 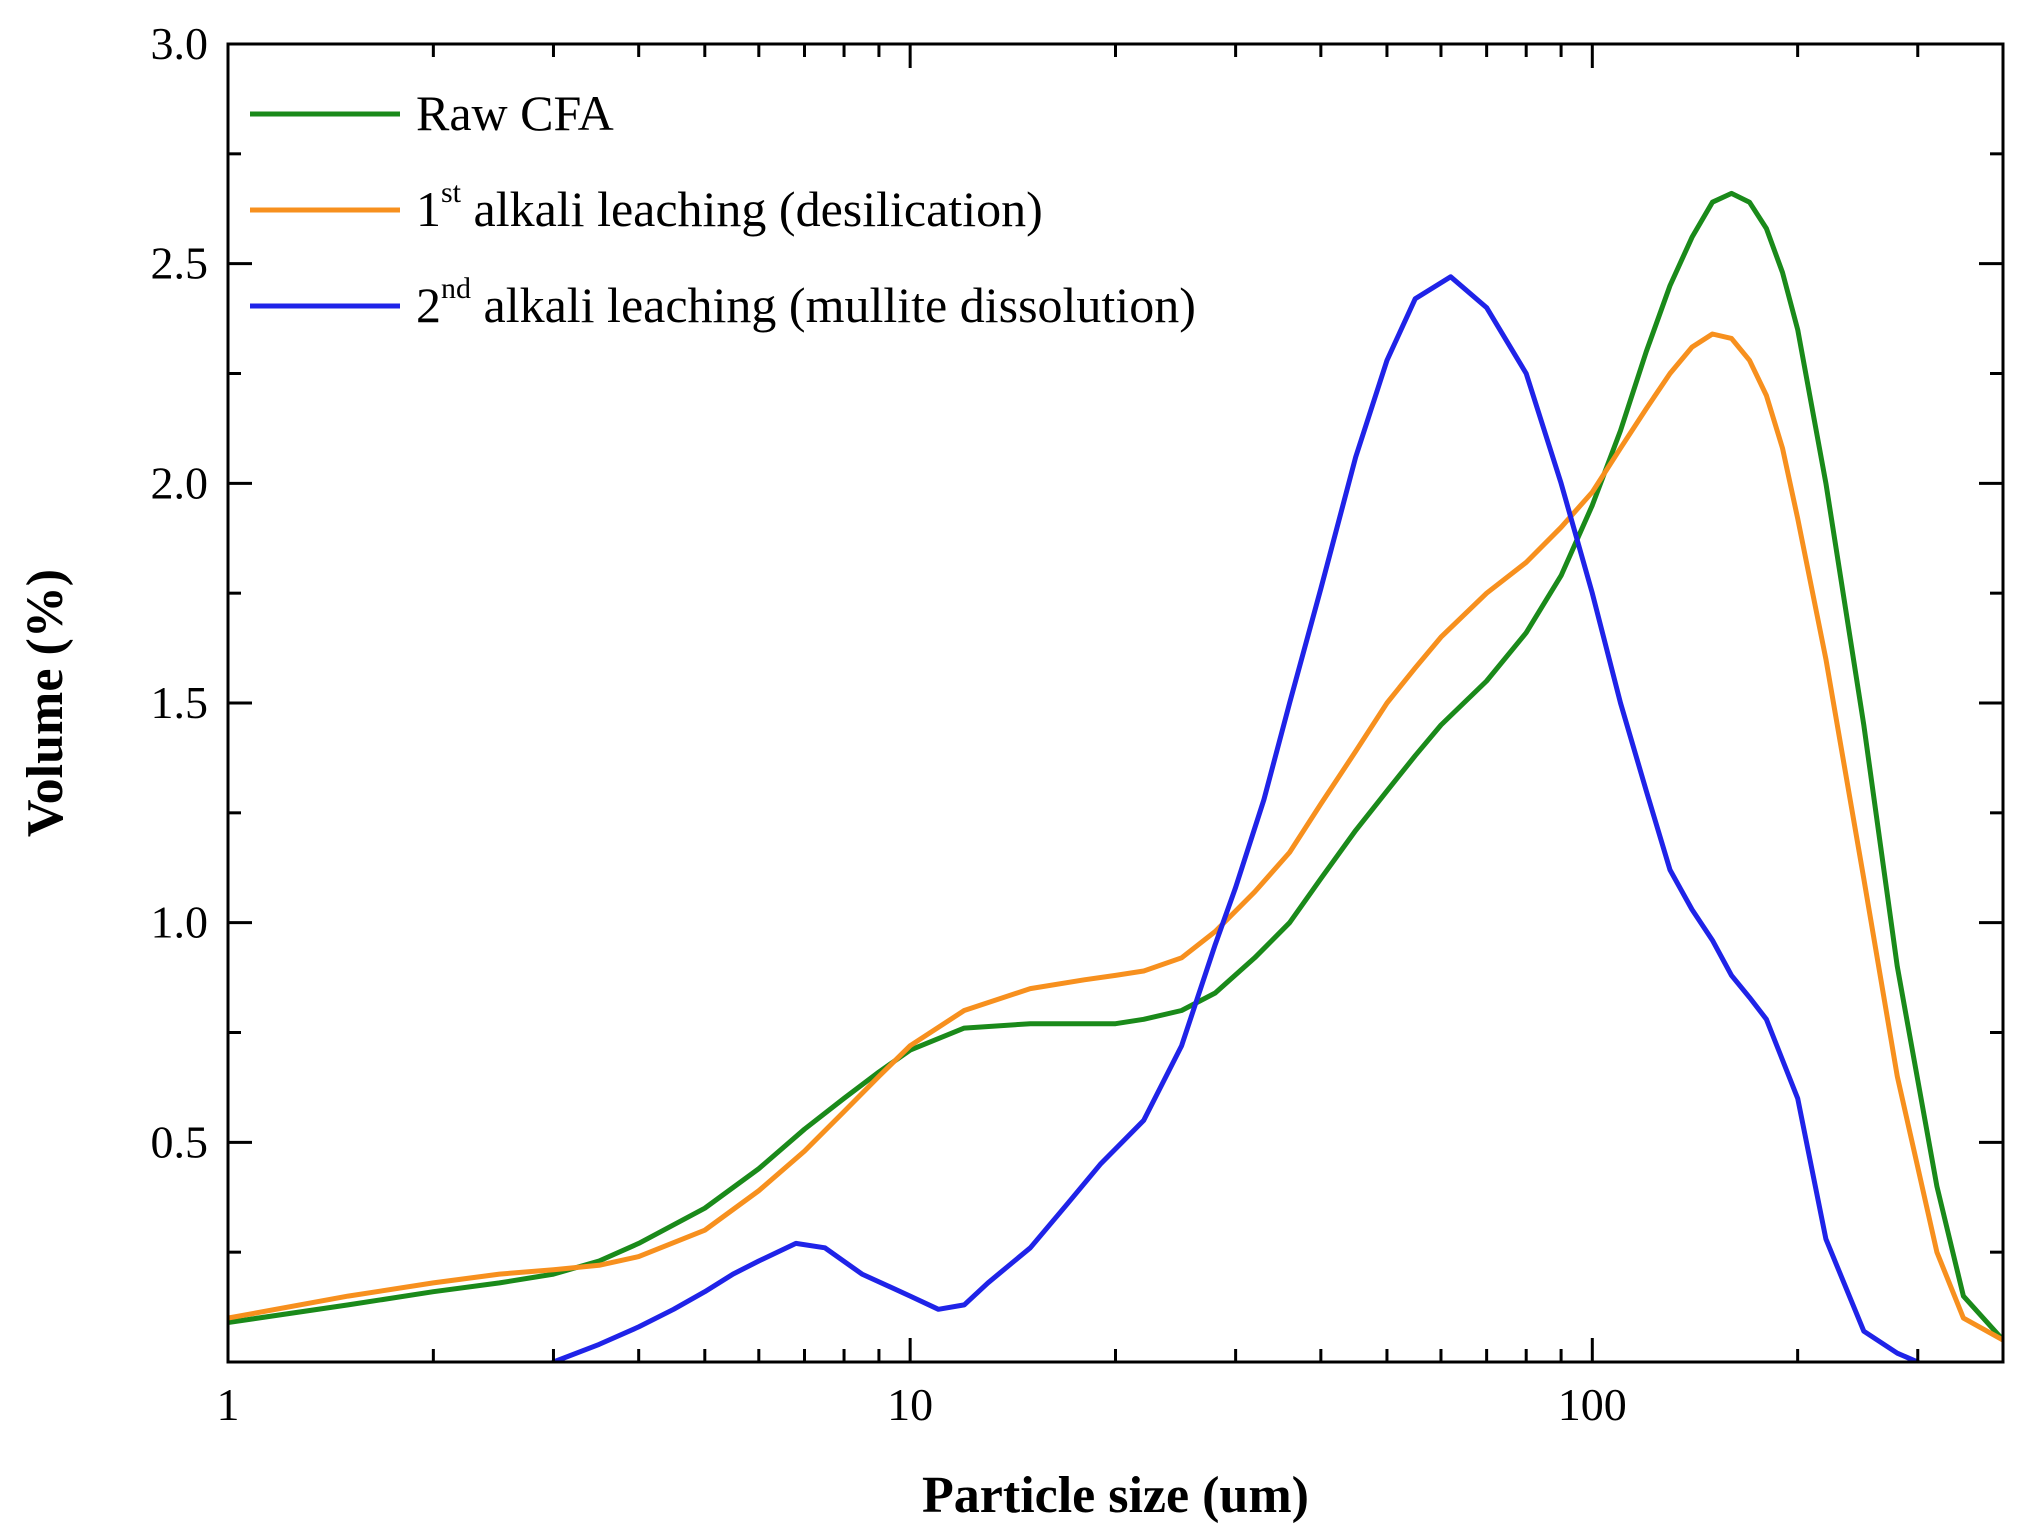 I want to click on legend-label-superscript: st, so click(x=451, y=192).